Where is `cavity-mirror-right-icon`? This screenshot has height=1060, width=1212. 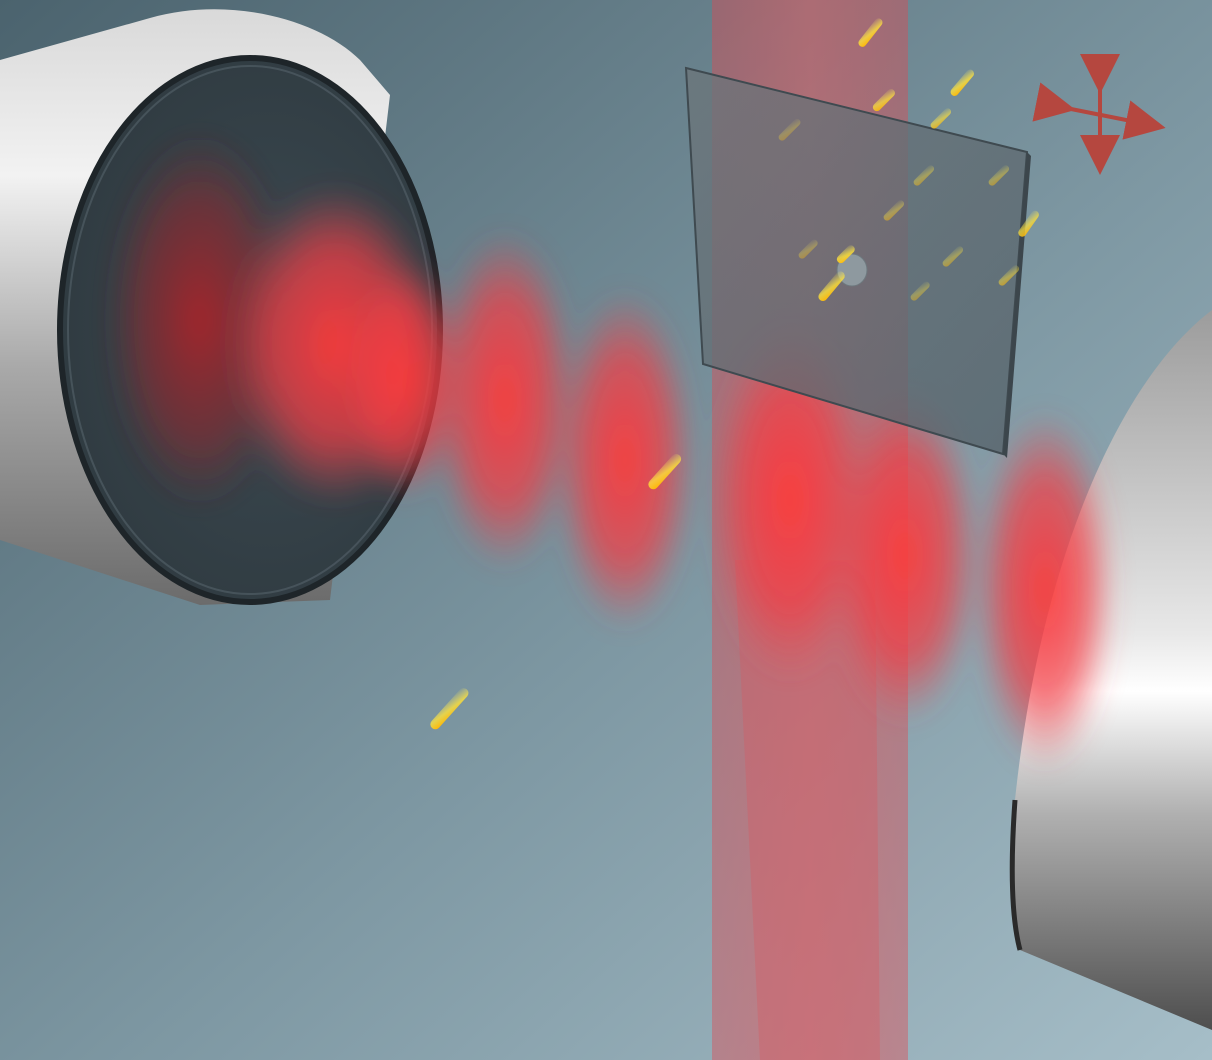
cavity-mirror-right-icon is located at coordinates (1110, 670).